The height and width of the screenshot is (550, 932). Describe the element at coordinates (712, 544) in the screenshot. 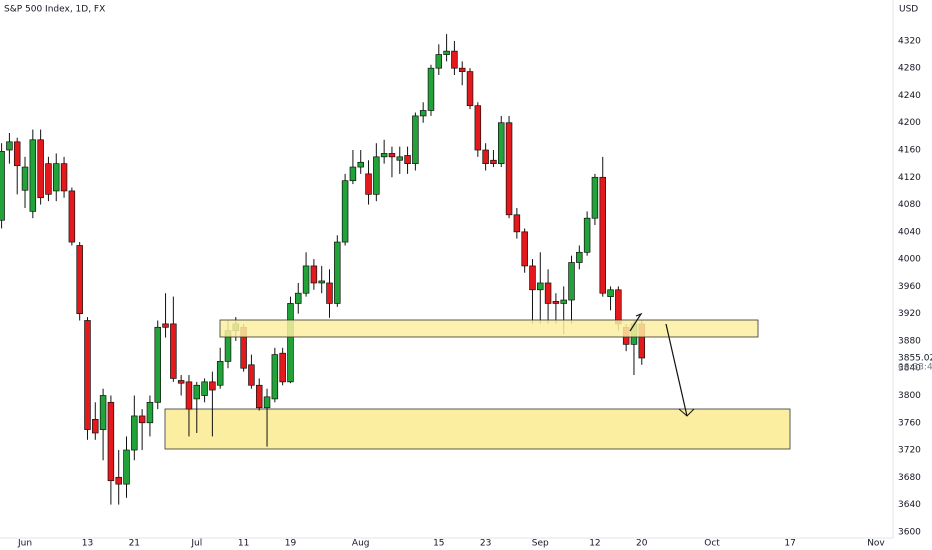

I see `x-tick-label: Oct` at that location.